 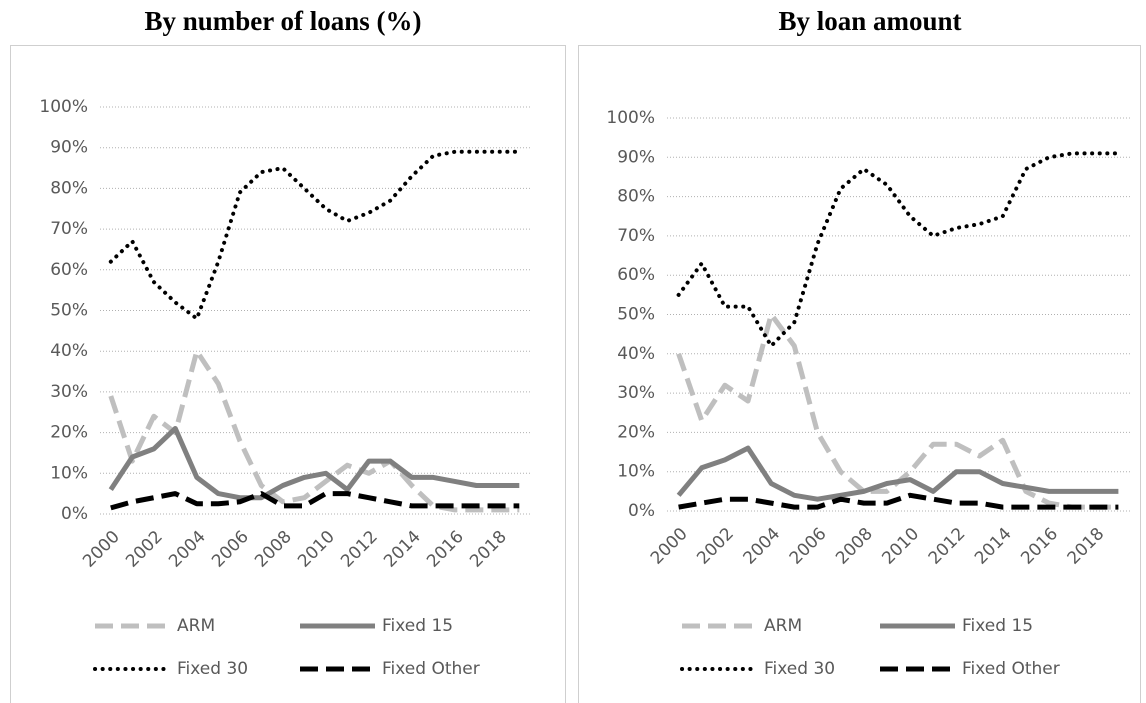 I want to click on chart-title: By number of loans (%), so click(x=282, y=21).